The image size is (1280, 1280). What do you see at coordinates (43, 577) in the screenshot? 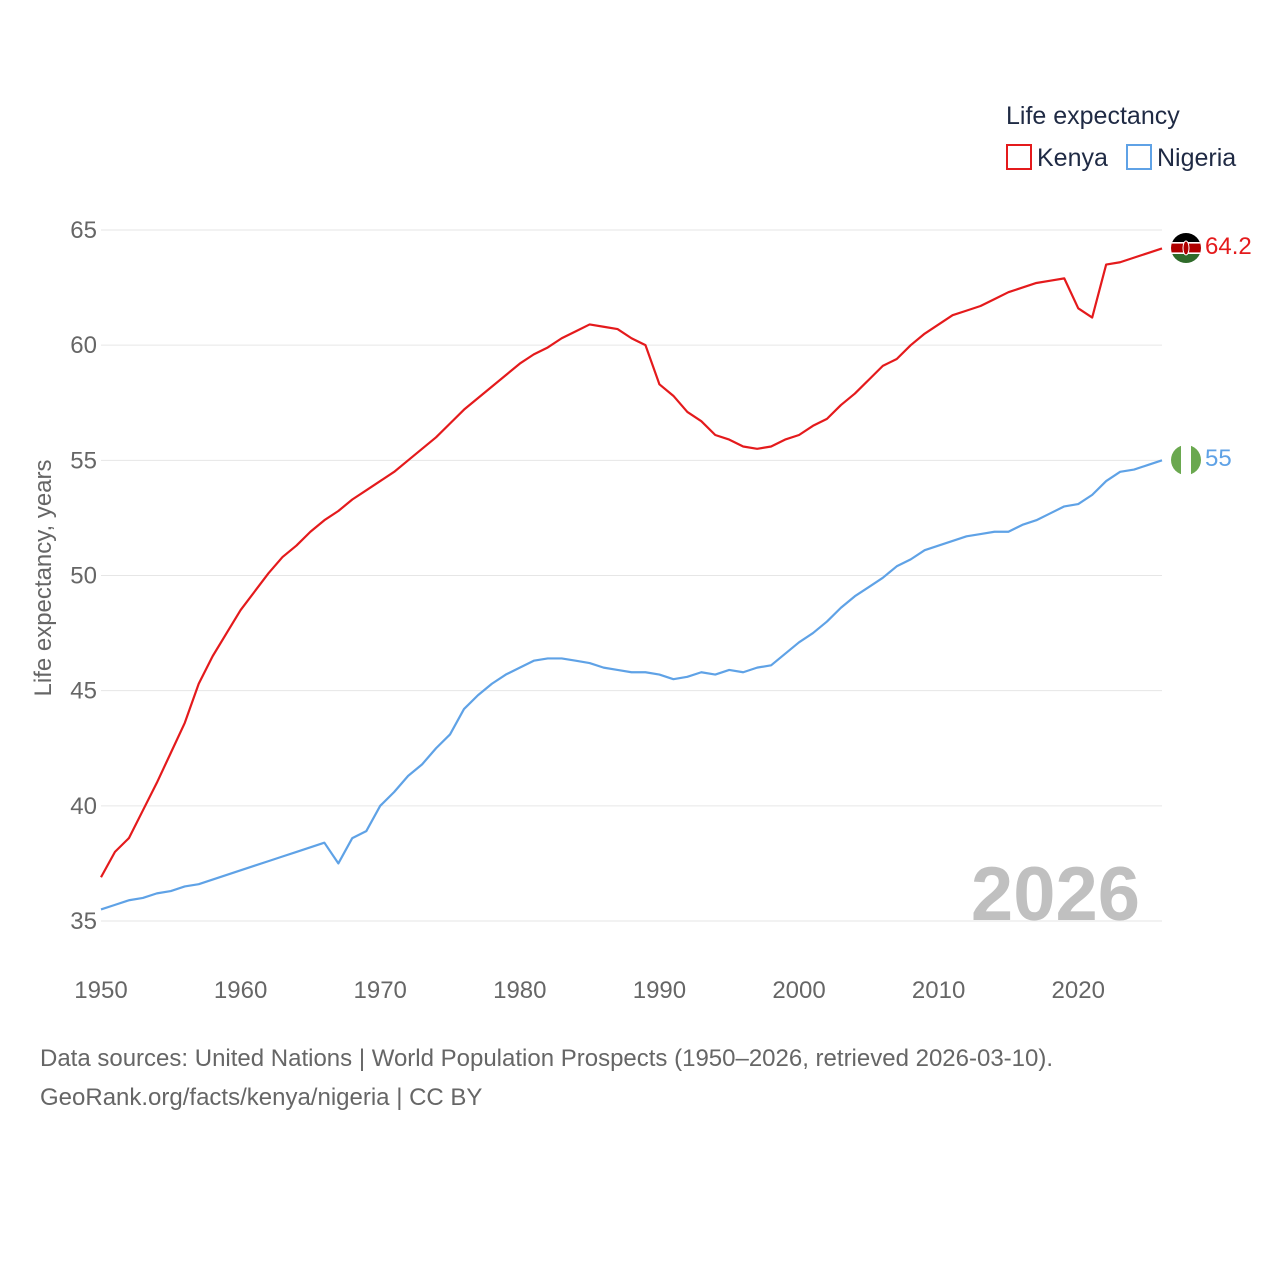
I see `y-axis-title: Life expectancy, years` at bounding box center [43, 577].